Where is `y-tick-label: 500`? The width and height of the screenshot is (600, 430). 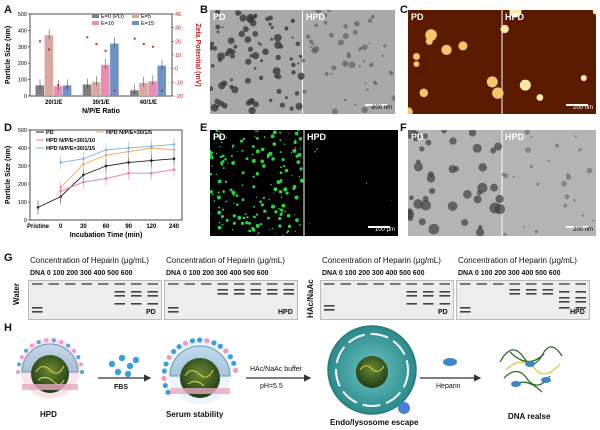
y-tick-label: 500 is located at coordinates (22, 131).